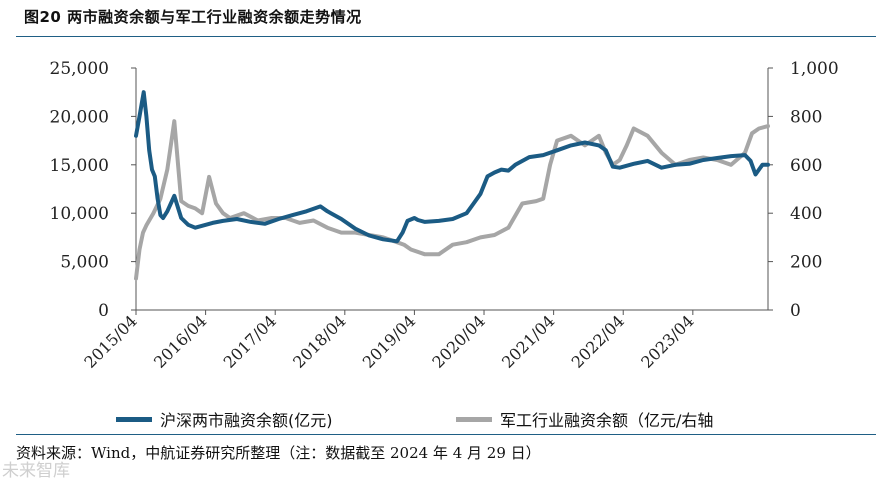 The height and width of the screenshot is (481, 891). Describe the element at coordinates (319, 341) in the screenshot. I see `x-tick-label: 2018/04` at that location.